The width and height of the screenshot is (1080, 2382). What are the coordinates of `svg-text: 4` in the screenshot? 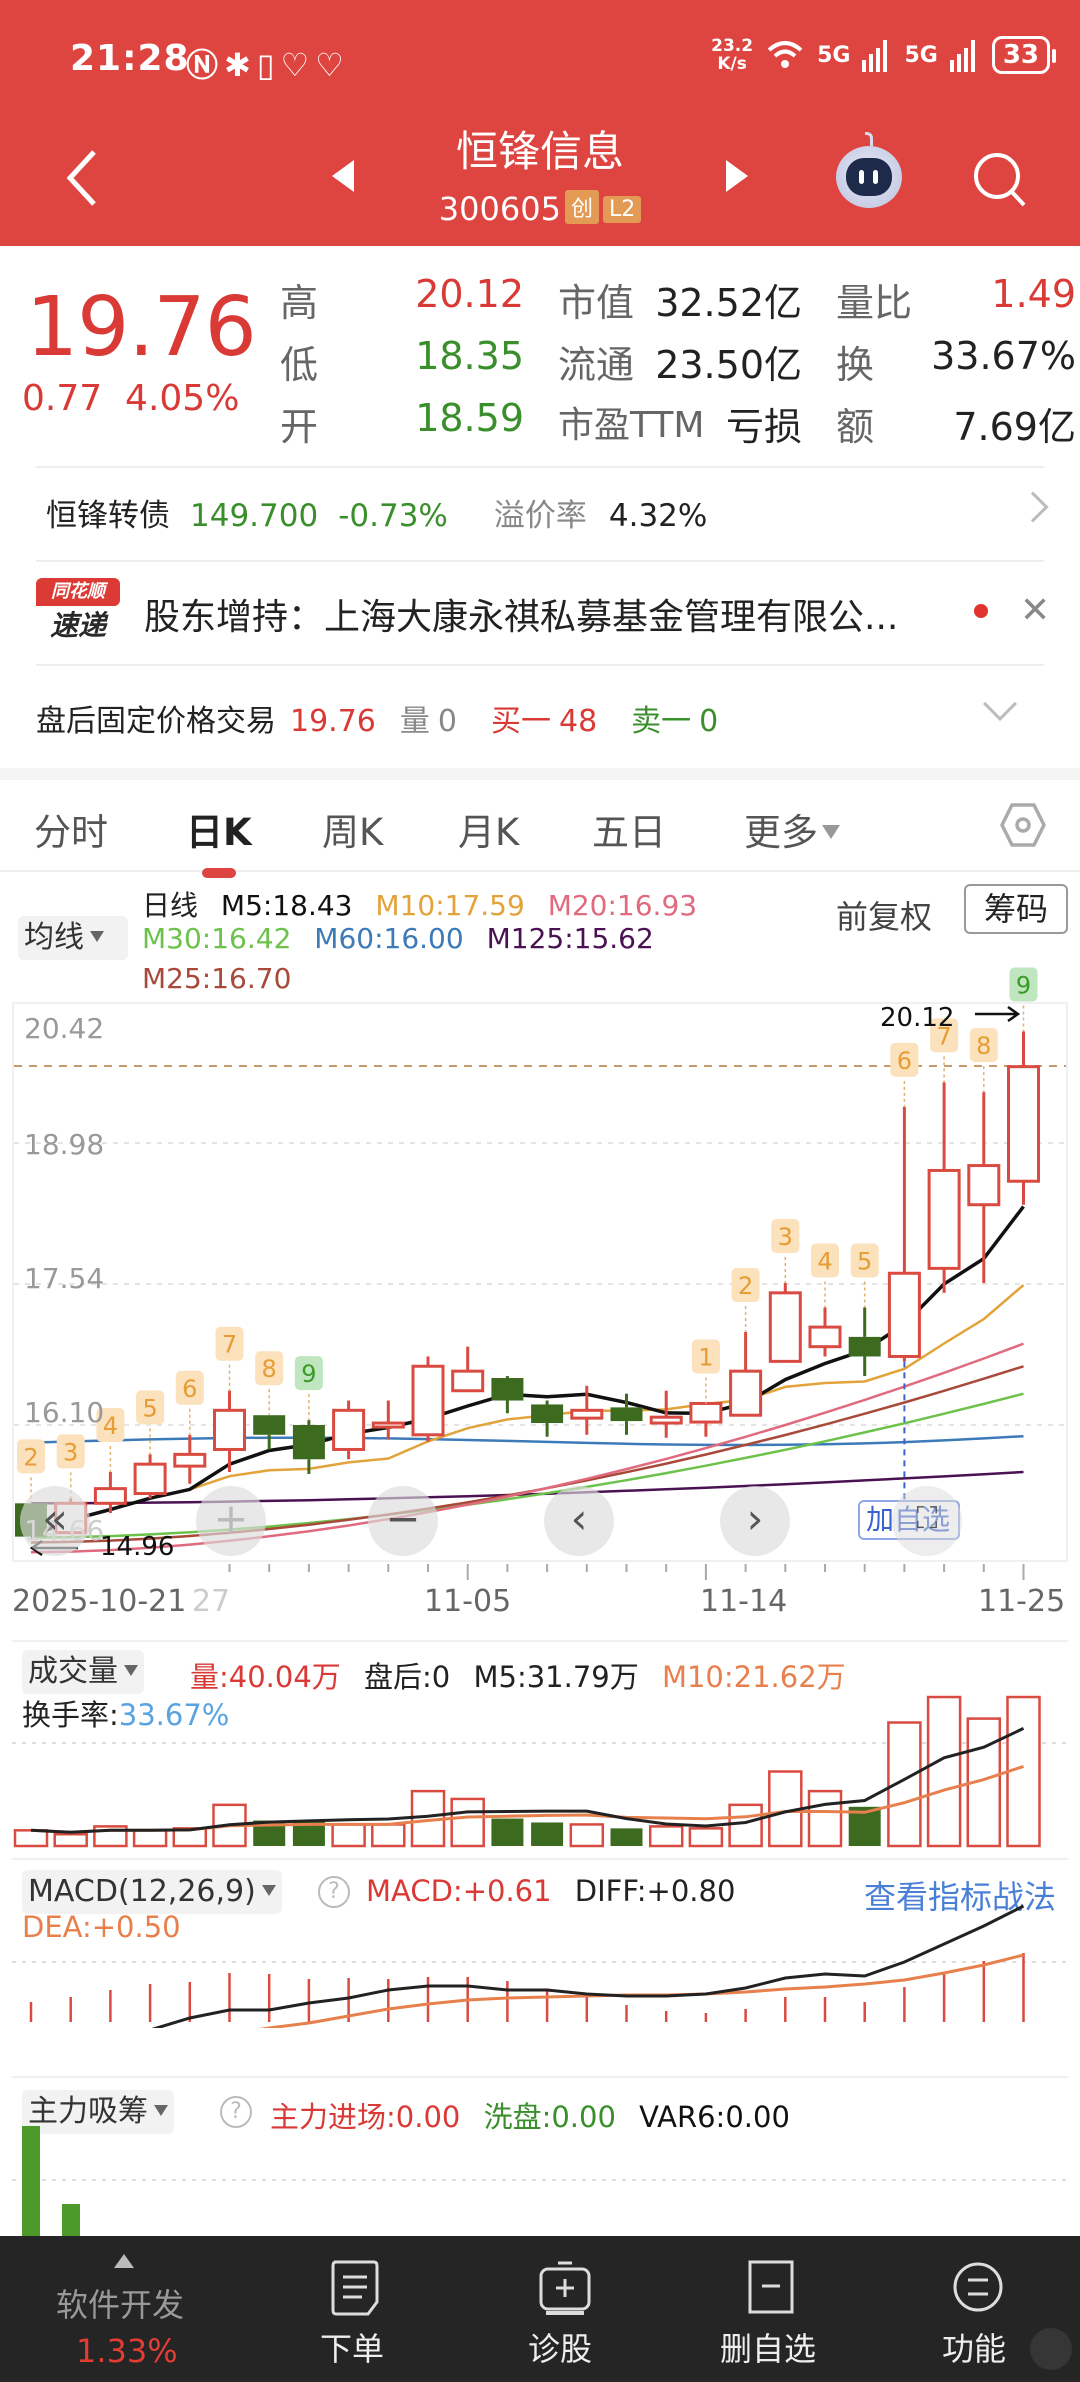 It's located at (110, 1426).